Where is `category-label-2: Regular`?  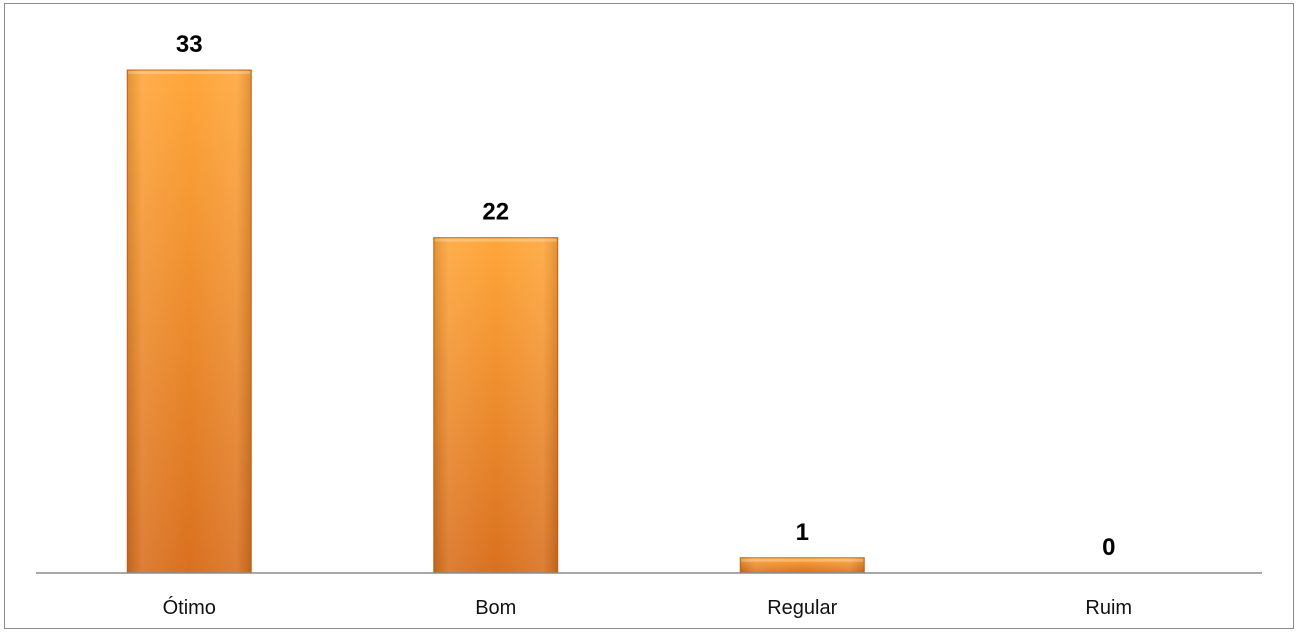 category-label-2: Regular is located at coordinates (802, 608).